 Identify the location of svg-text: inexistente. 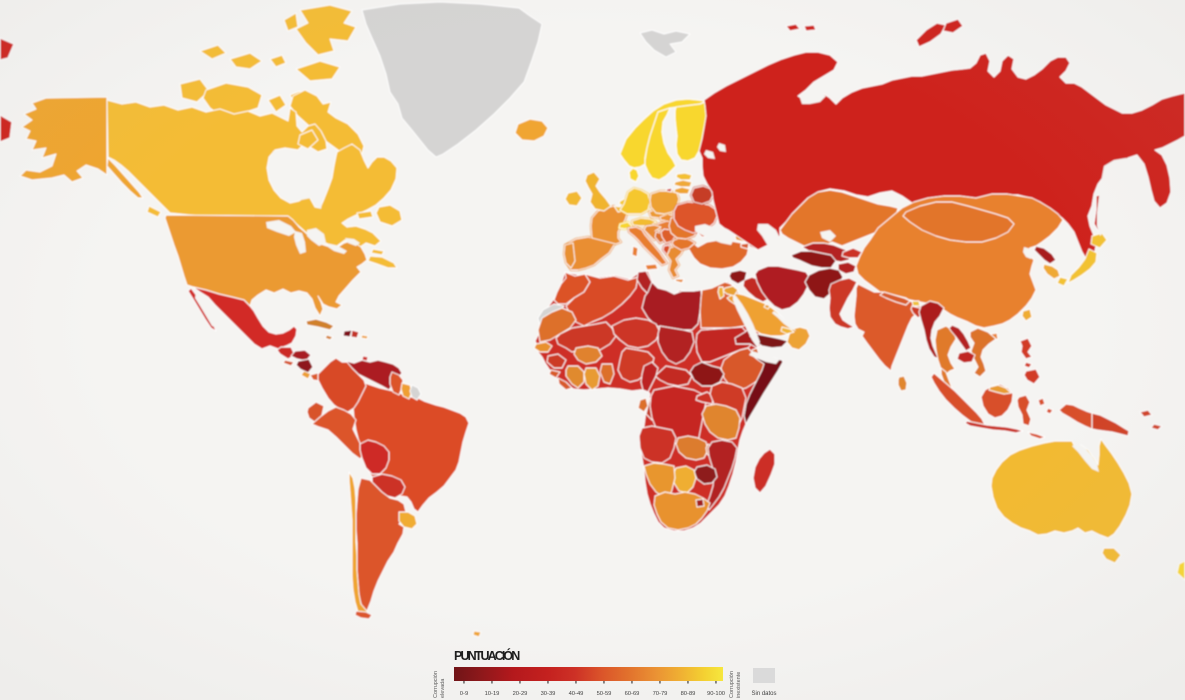
(739, 685).